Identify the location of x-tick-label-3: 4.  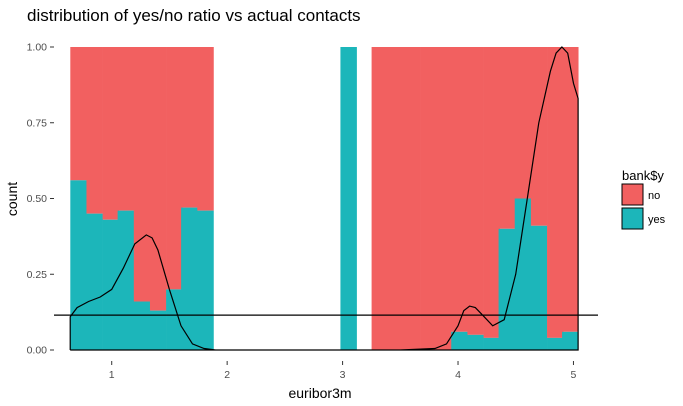
(458, 375).